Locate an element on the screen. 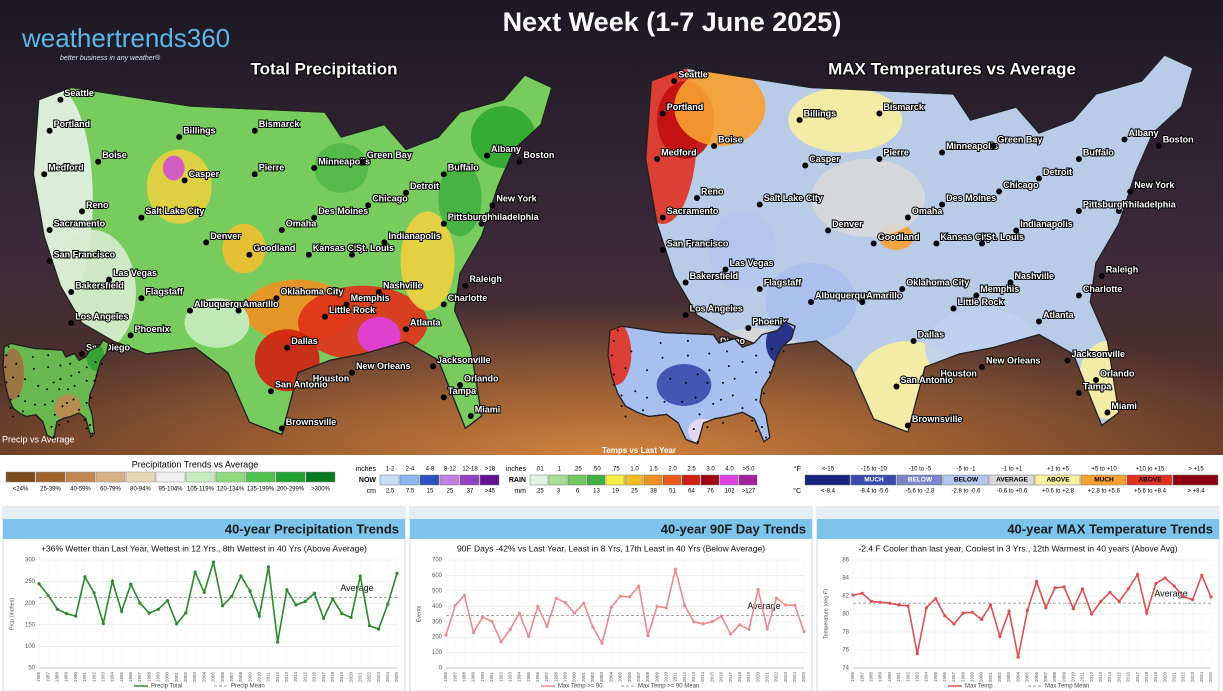 The height and width of the screenshot is (691, 1223). map-border is located at coordinates (56, 389).